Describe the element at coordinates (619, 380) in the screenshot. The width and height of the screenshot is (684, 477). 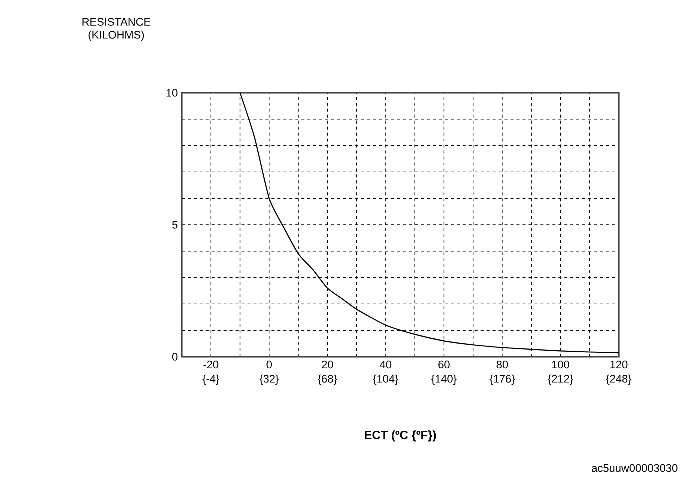
I see `x2-tick-label: {248}` at that location.